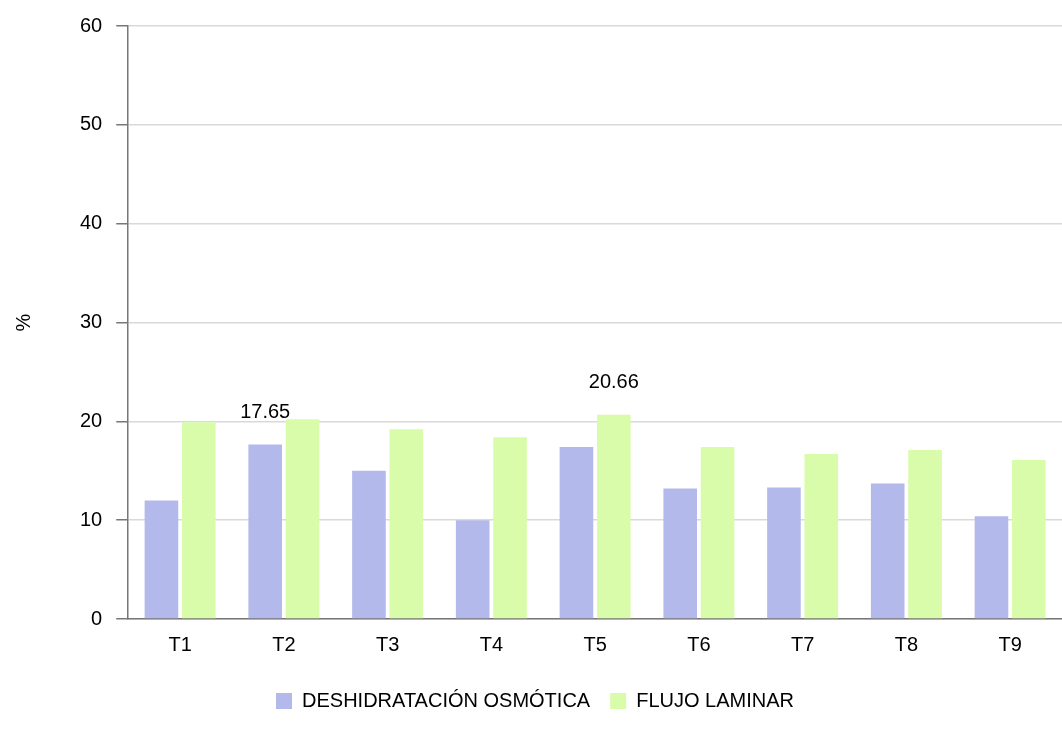 The image size is (1062, 731). What do you see at coordinates (491, 643) in the screenshot?
I see `x-tick-label: T4` at bounding box center [491, 643].